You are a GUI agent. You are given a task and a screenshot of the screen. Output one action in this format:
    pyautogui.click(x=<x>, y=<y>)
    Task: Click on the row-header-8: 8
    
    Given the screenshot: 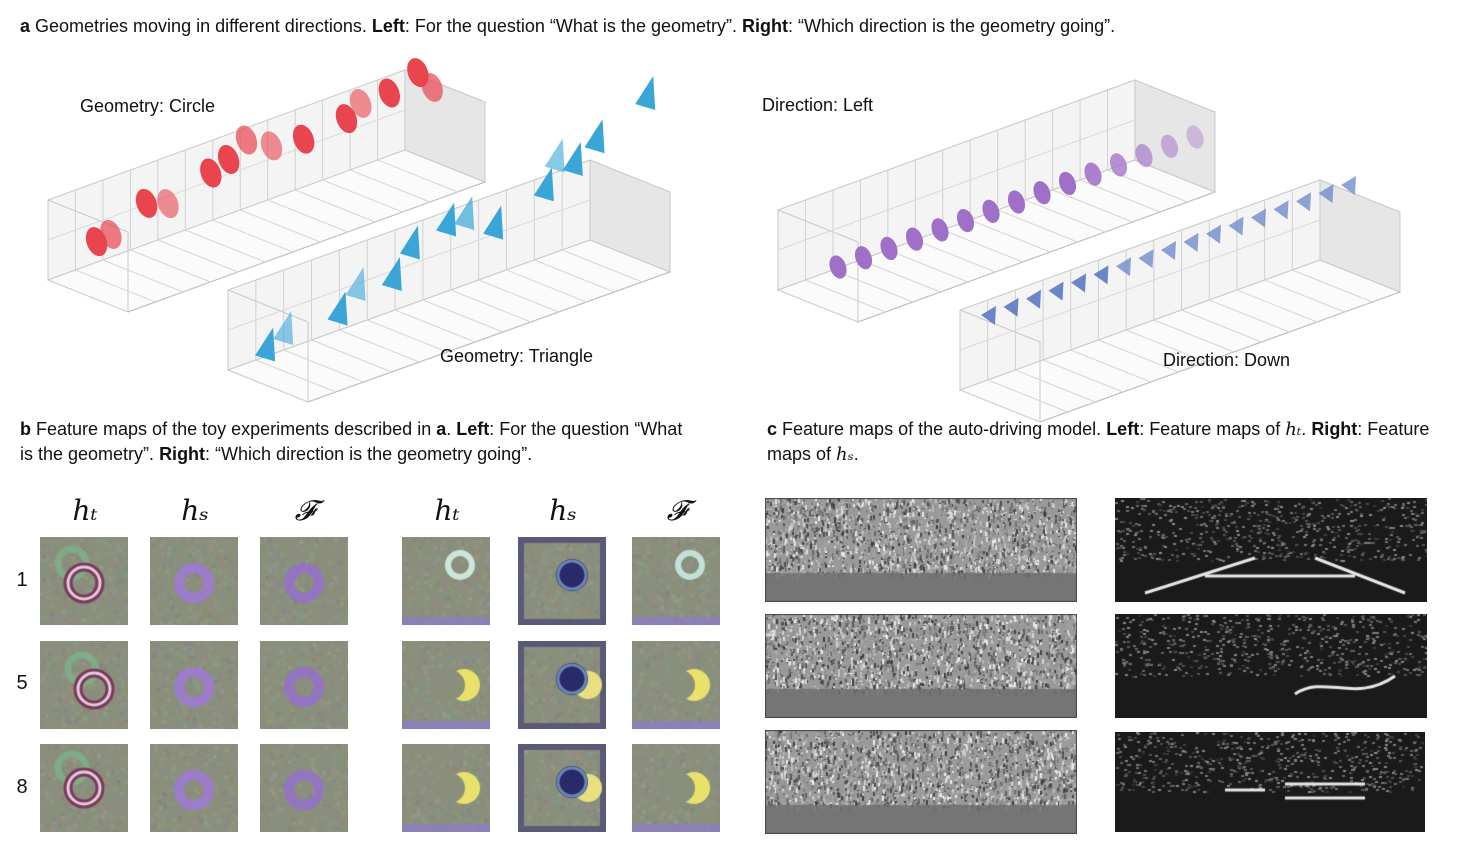 What is the action you would take?
    pyautogui.click(x=22, y=787)
    